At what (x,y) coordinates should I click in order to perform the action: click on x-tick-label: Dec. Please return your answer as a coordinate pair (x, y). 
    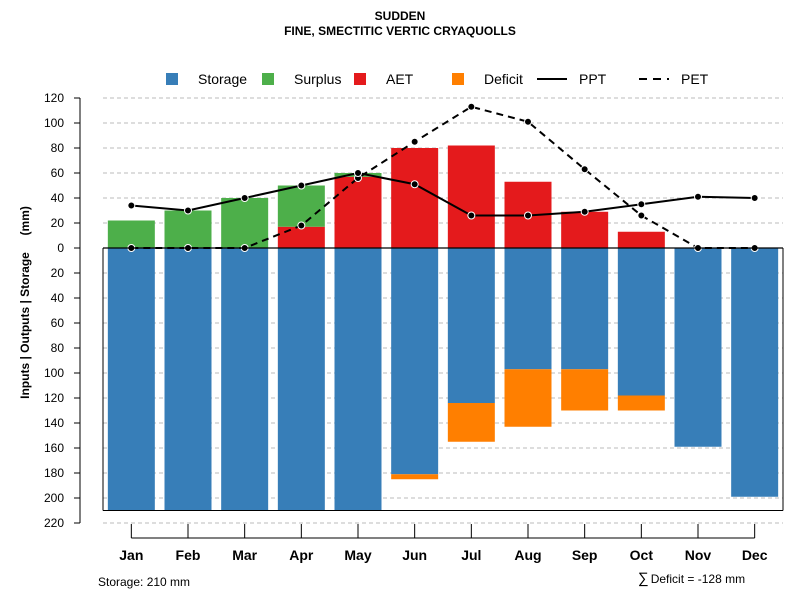
    Looking at the image, I should click on (755, 555).